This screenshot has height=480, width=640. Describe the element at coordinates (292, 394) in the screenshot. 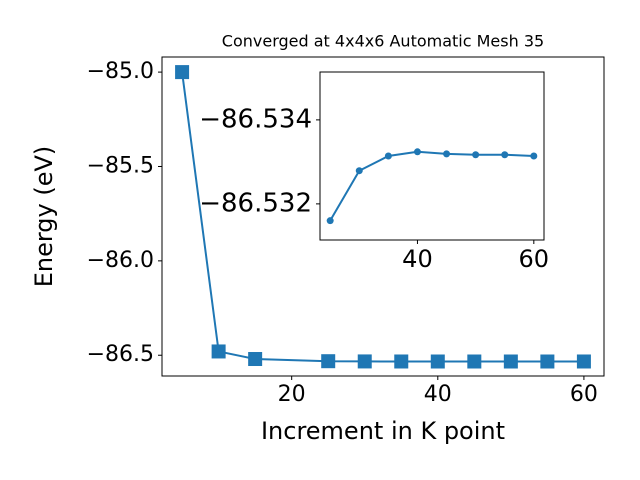

I see `x-tick-label: 20` at that location.